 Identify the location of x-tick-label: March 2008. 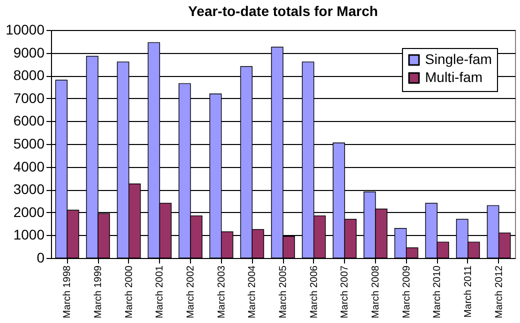
(376, 291).